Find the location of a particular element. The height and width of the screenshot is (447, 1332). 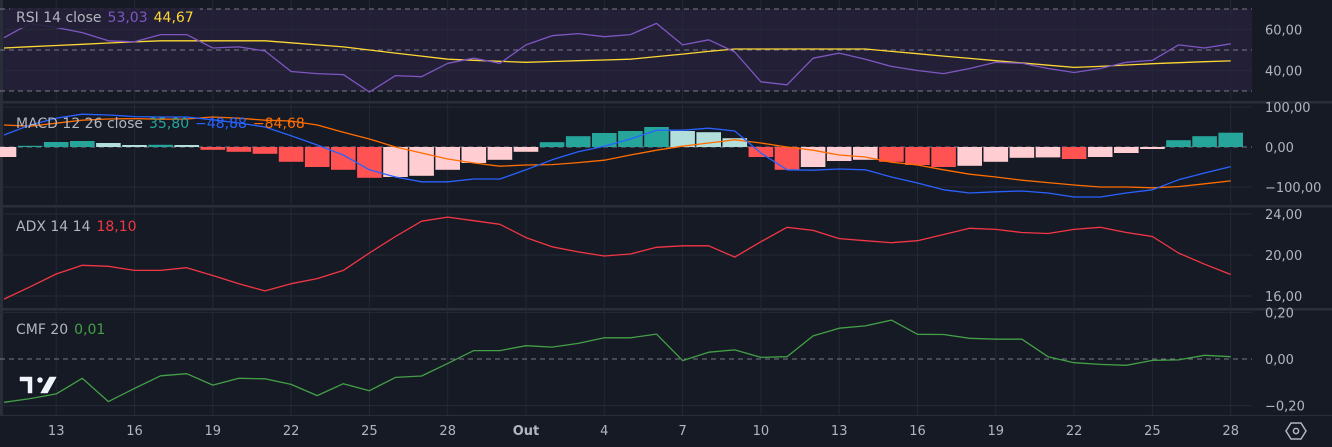

price-axis-label: 24,00 is located at coordinates (1283, 215).